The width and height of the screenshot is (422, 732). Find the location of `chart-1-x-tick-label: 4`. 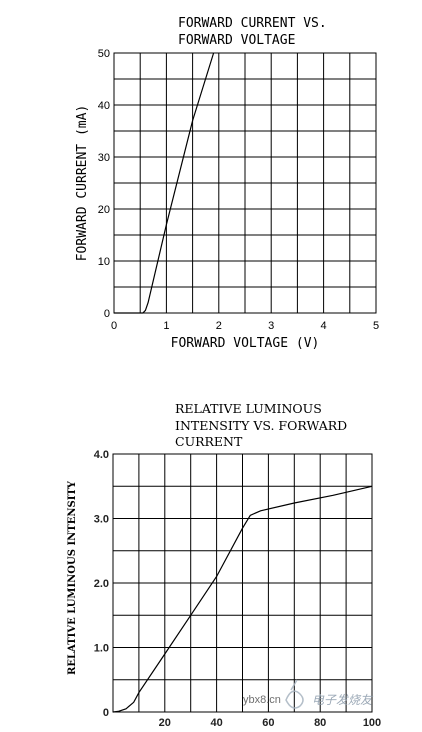

chart-1-x-tick-label: 4 is located at coordinates (324, 326).